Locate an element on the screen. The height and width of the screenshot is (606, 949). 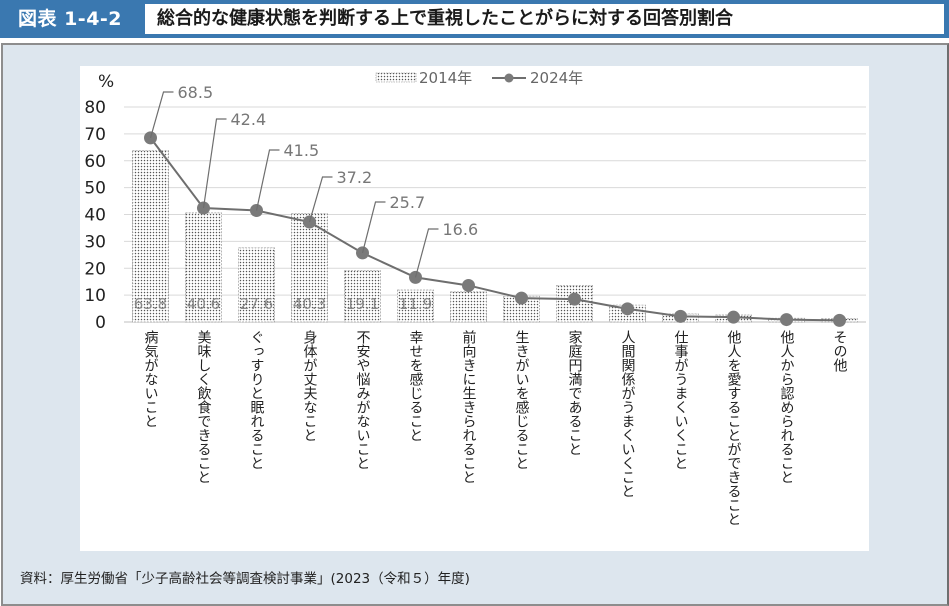
bar-data-label: 40.3 is located at coordinates (309, 304).